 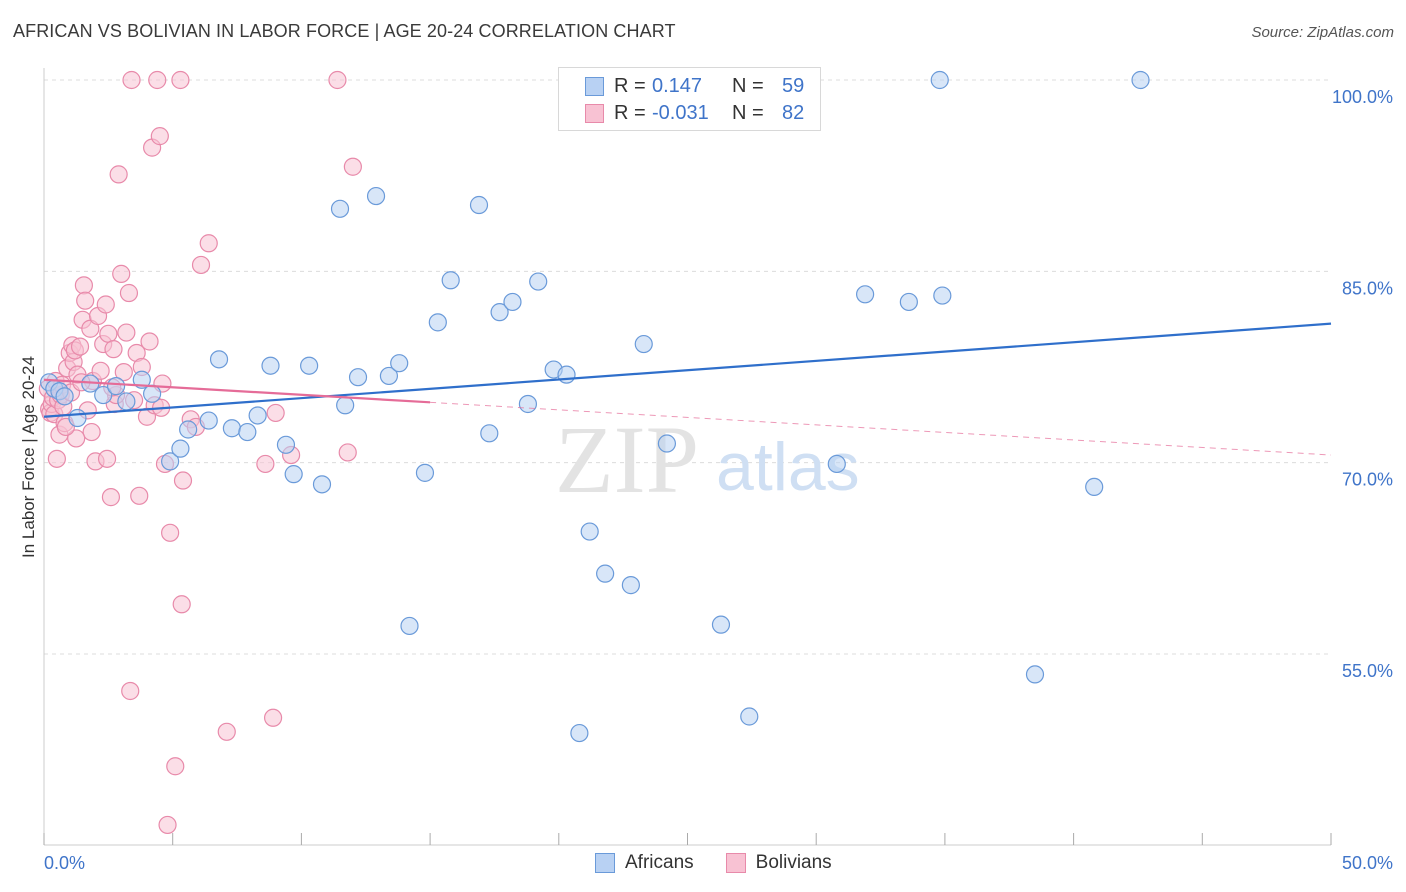 What do you see at coordinates (748, 112) in the screenshot?
I see `bolivians-n-label: N =` at bounding box center [748, 112].